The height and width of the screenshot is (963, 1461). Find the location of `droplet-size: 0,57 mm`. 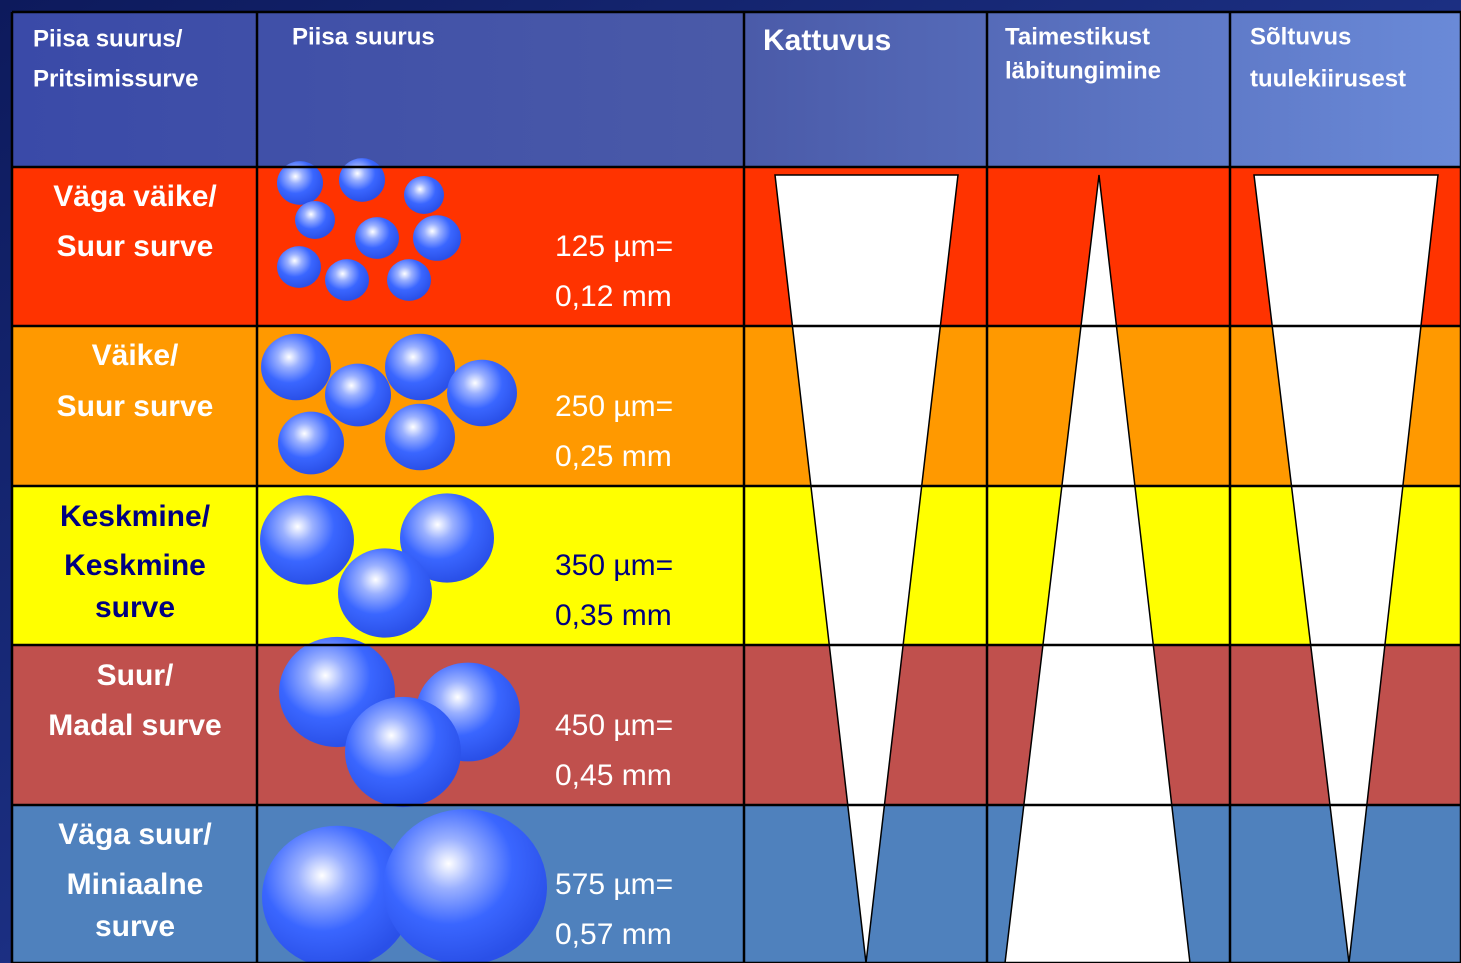

droplet-size: 0,57 mm is located at coordinates (613, 934).